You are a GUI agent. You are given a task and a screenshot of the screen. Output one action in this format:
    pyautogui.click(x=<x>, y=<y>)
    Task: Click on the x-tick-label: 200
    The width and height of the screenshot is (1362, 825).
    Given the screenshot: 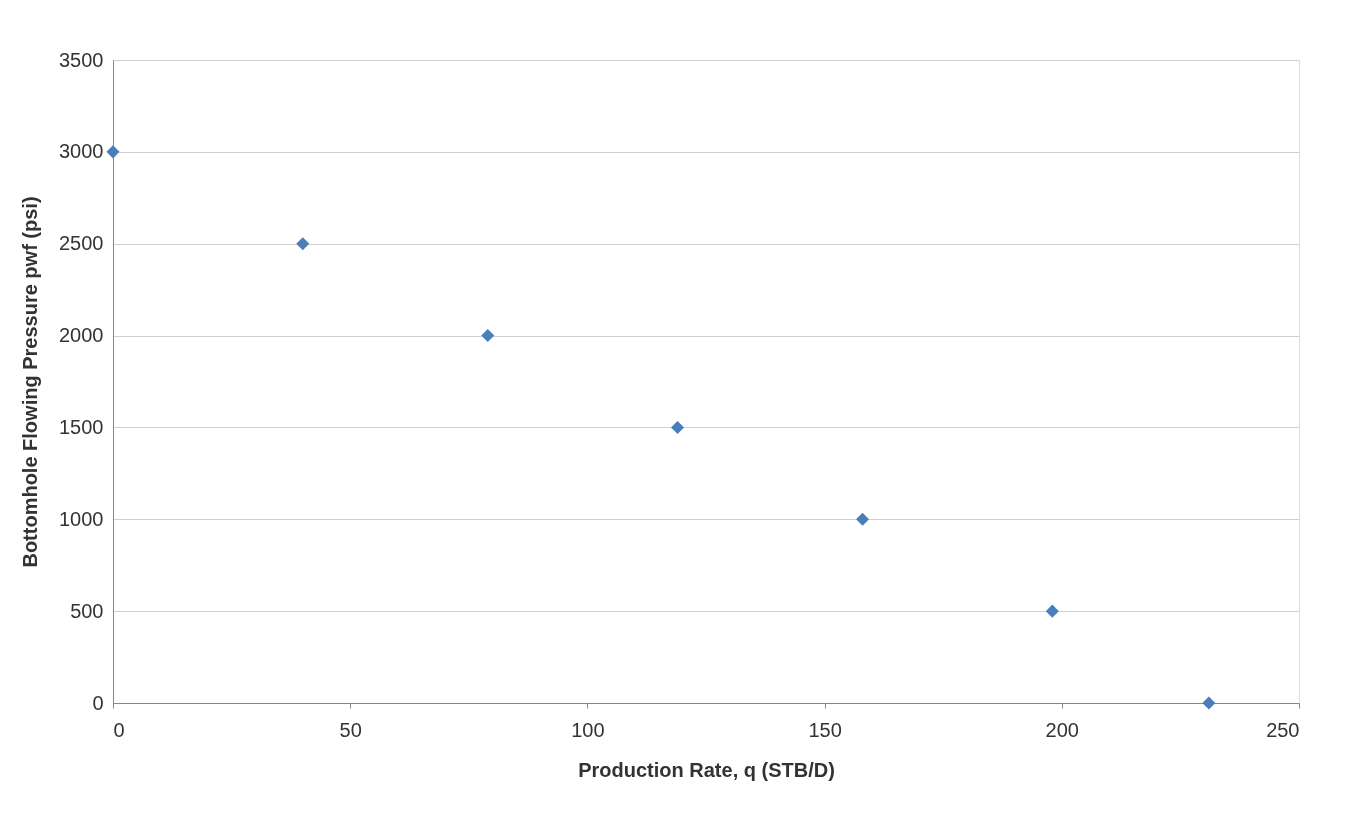 What is the action you would take?
    pyautogui.click(x=1062, y=729)
    